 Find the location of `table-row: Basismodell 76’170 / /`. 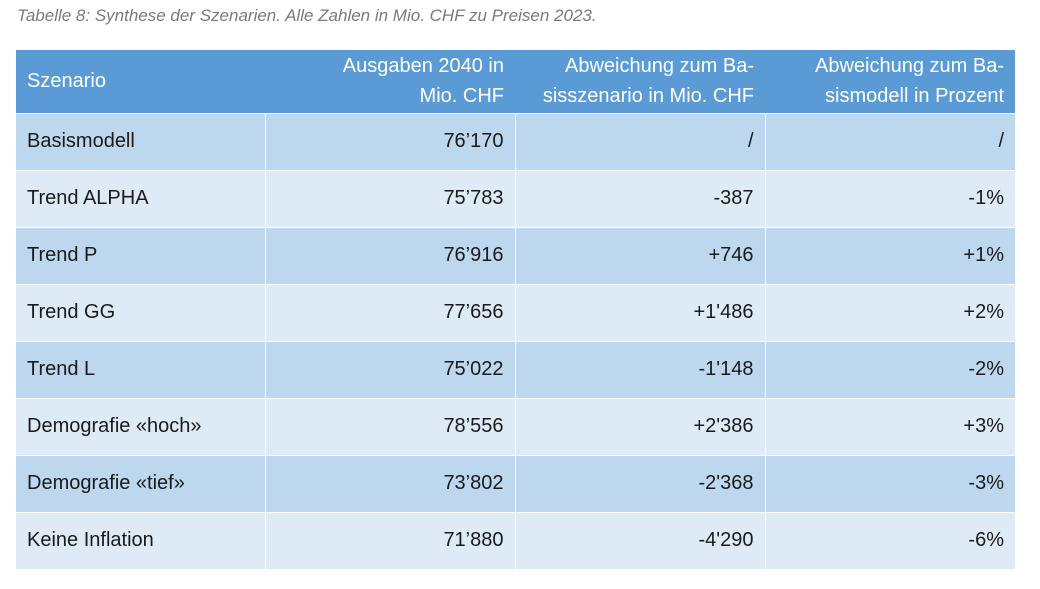

table-row: Basismodell 76’170 / / is located at coordinates (515, 141).